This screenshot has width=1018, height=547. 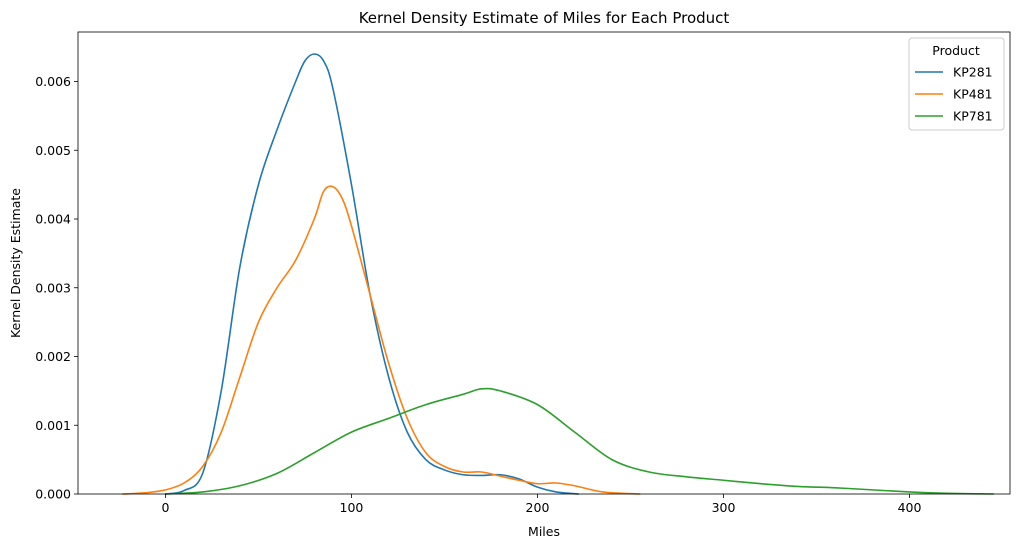 I want to click on y-tick-label: 0.003, so click(x=53, y=287).